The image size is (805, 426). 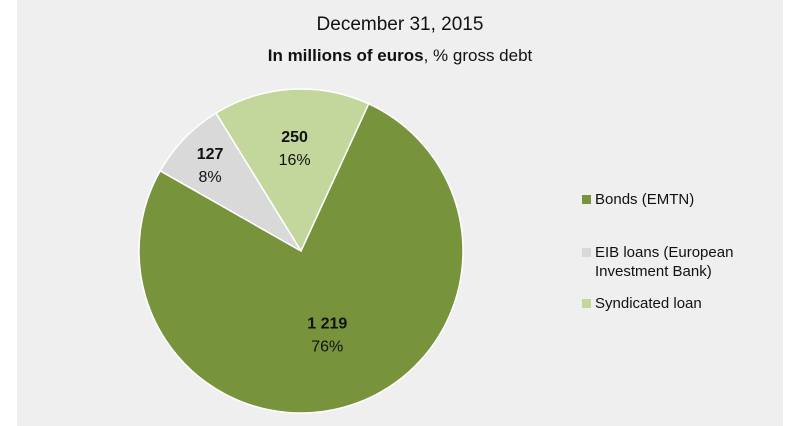 What do you see at coordinates (586, 199) in the screenshot?
I see `legend-swatch-bonds` at bounding box center [586, 199].